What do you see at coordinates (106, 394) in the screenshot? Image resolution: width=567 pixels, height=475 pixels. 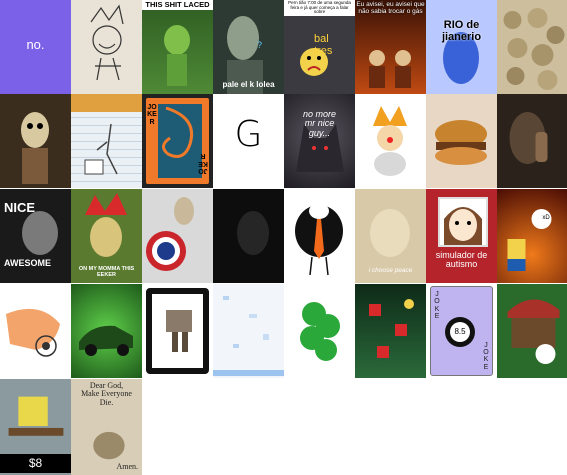 I see `prayer-text: Dear God, Make Everyone Die.` at bounding box center [106, 394].